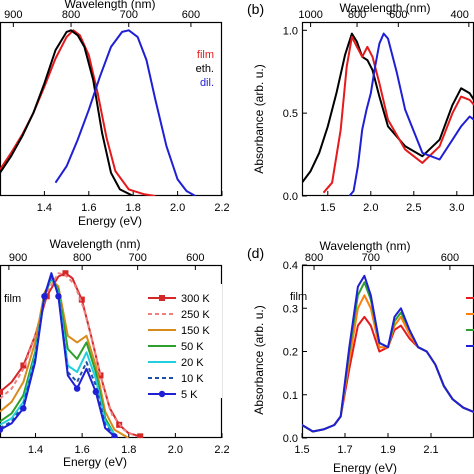 The width and height of the screenshot is (474, 474). Describe the element at coordinates (430, 450) in the screenshot. I see `x-tick-label: 2.1` at that location.